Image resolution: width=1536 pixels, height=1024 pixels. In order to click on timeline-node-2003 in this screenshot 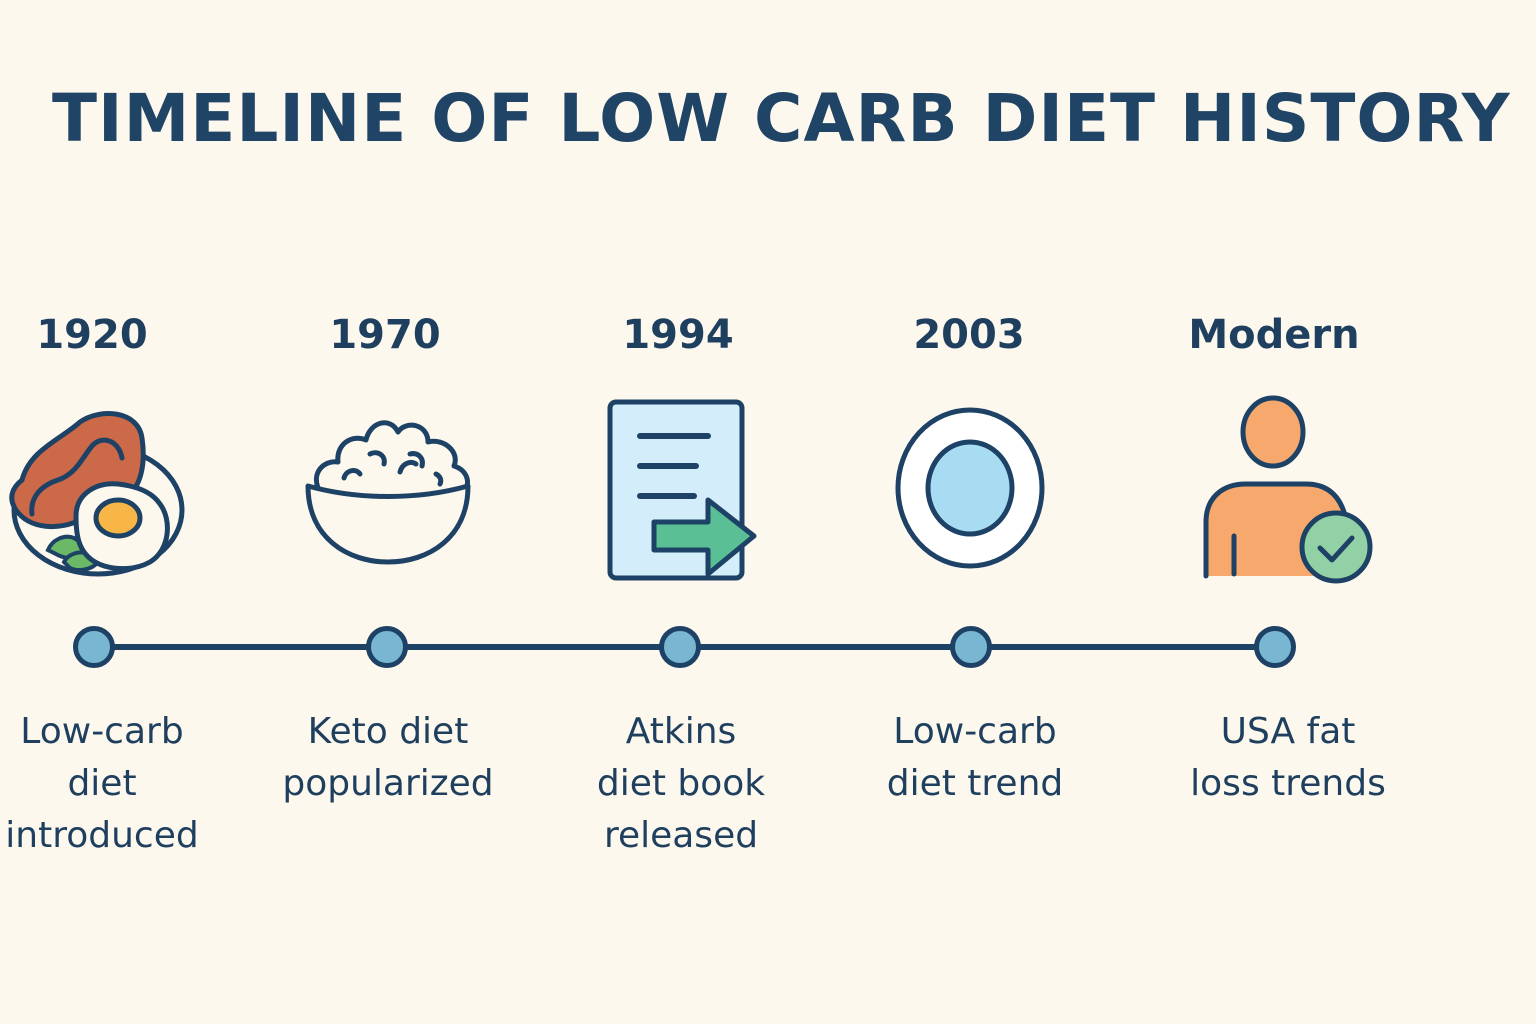, I will do `click(971, 647)`.